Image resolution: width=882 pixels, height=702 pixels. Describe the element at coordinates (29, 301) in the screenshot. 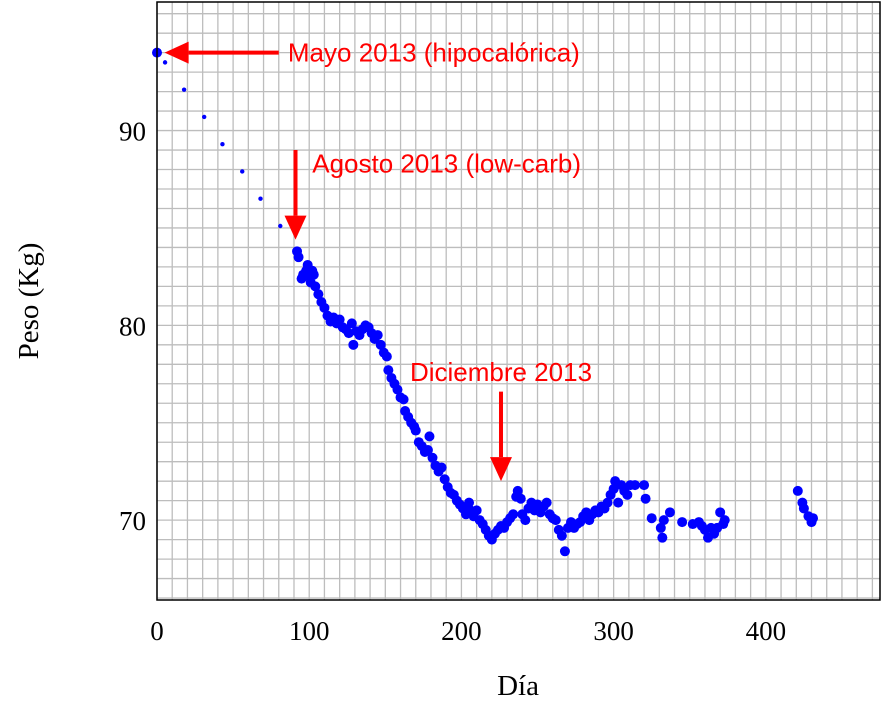

I see `y-axis-label: Peso (Kg)` at that location.